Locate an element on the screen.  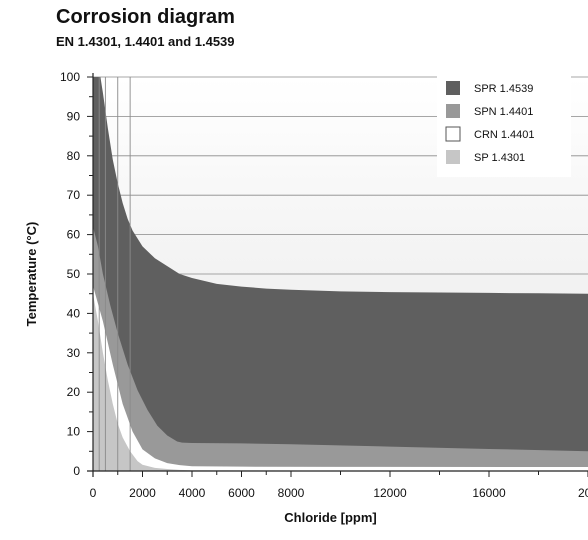
y-tick-label: 90 is located at coordinates (74, 116).